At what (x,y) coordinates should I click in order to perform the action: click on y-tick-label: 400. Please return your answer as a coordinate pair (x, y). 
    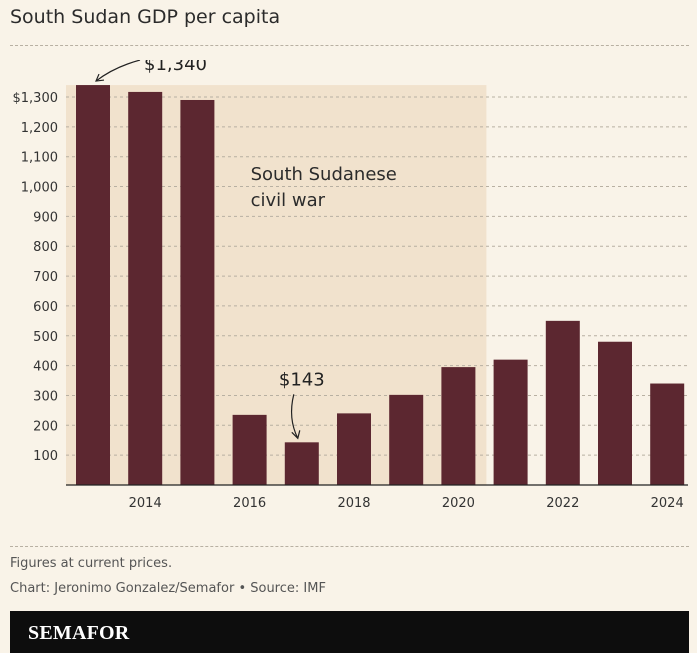
    Looking at the image, I should click on (45, 367).